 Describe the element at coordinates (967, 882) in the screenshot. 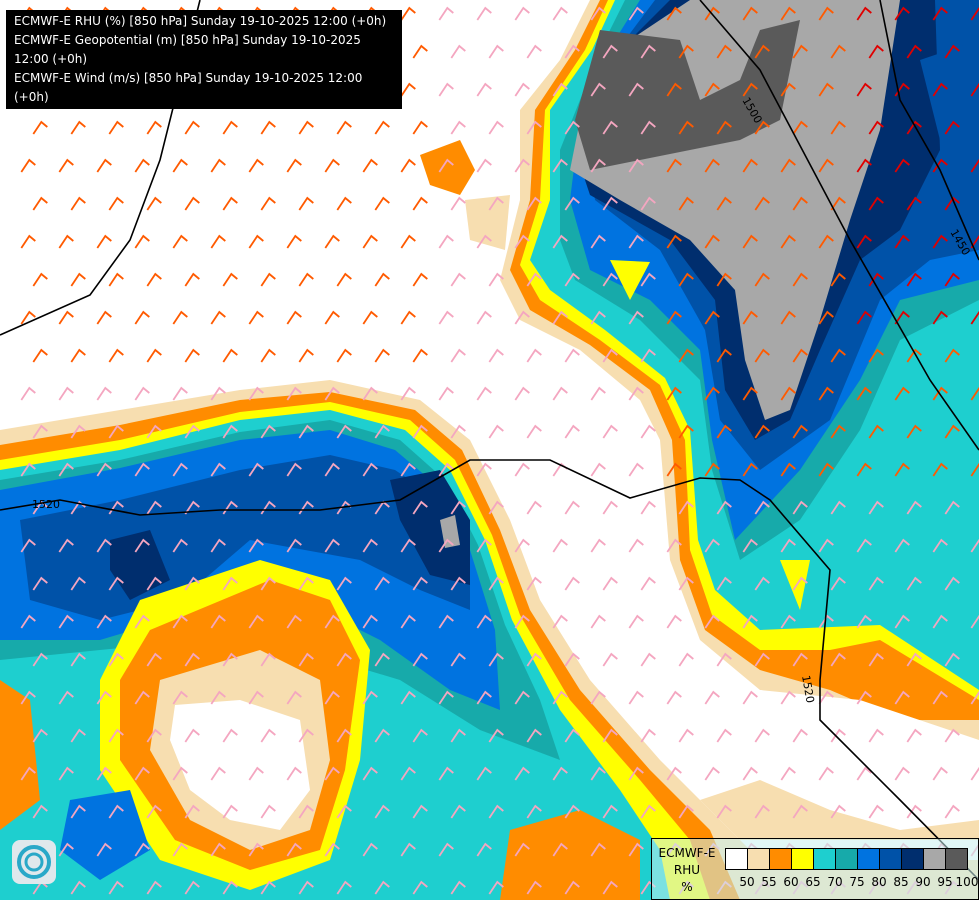

I see `legend-tick: 100` at that location.